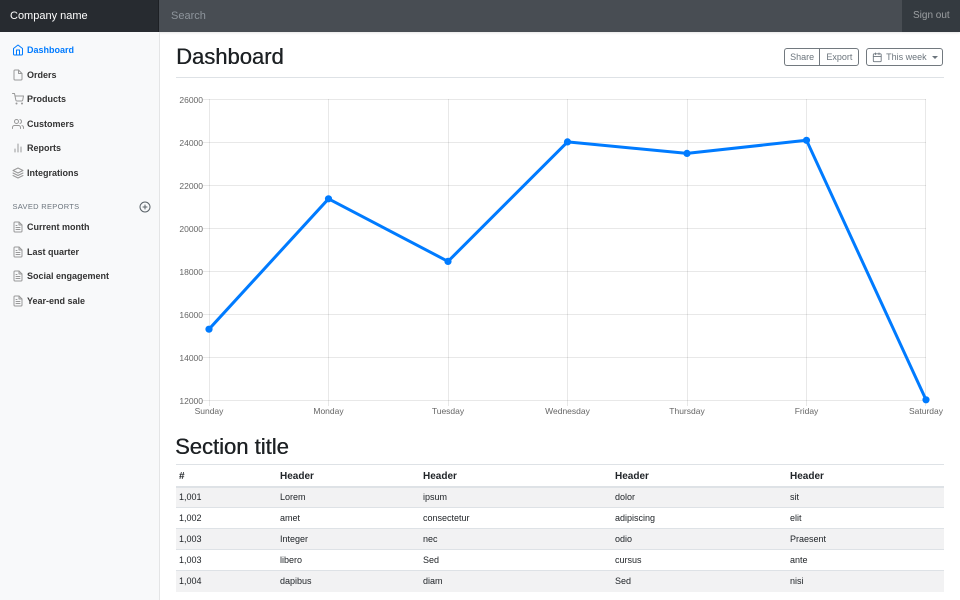 The height and width of the screenshot is (600, 960). I want to click on svg-text: Saturday, so click(926, 411).